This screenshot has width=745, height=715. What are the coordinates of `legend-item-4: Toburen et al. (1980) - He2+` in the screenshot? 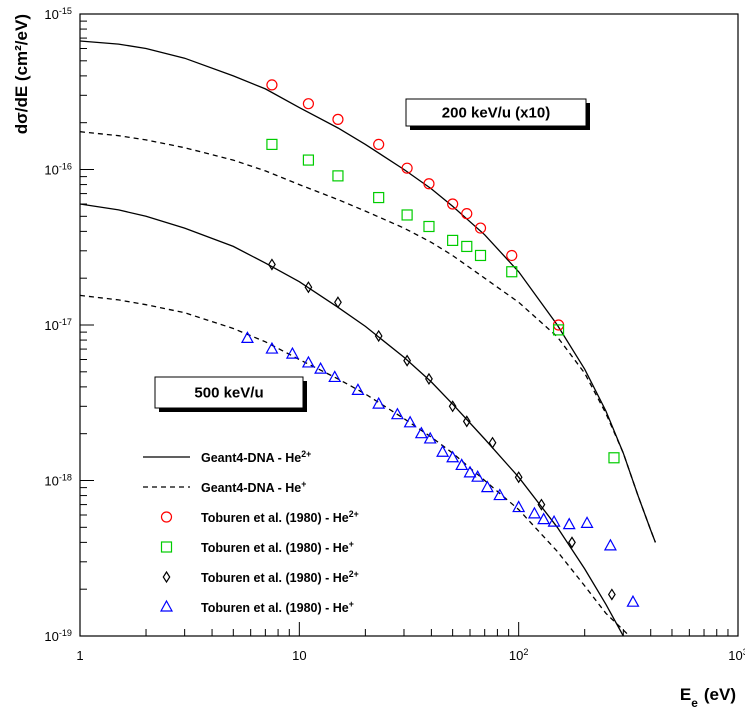 It's located at (260, 577).